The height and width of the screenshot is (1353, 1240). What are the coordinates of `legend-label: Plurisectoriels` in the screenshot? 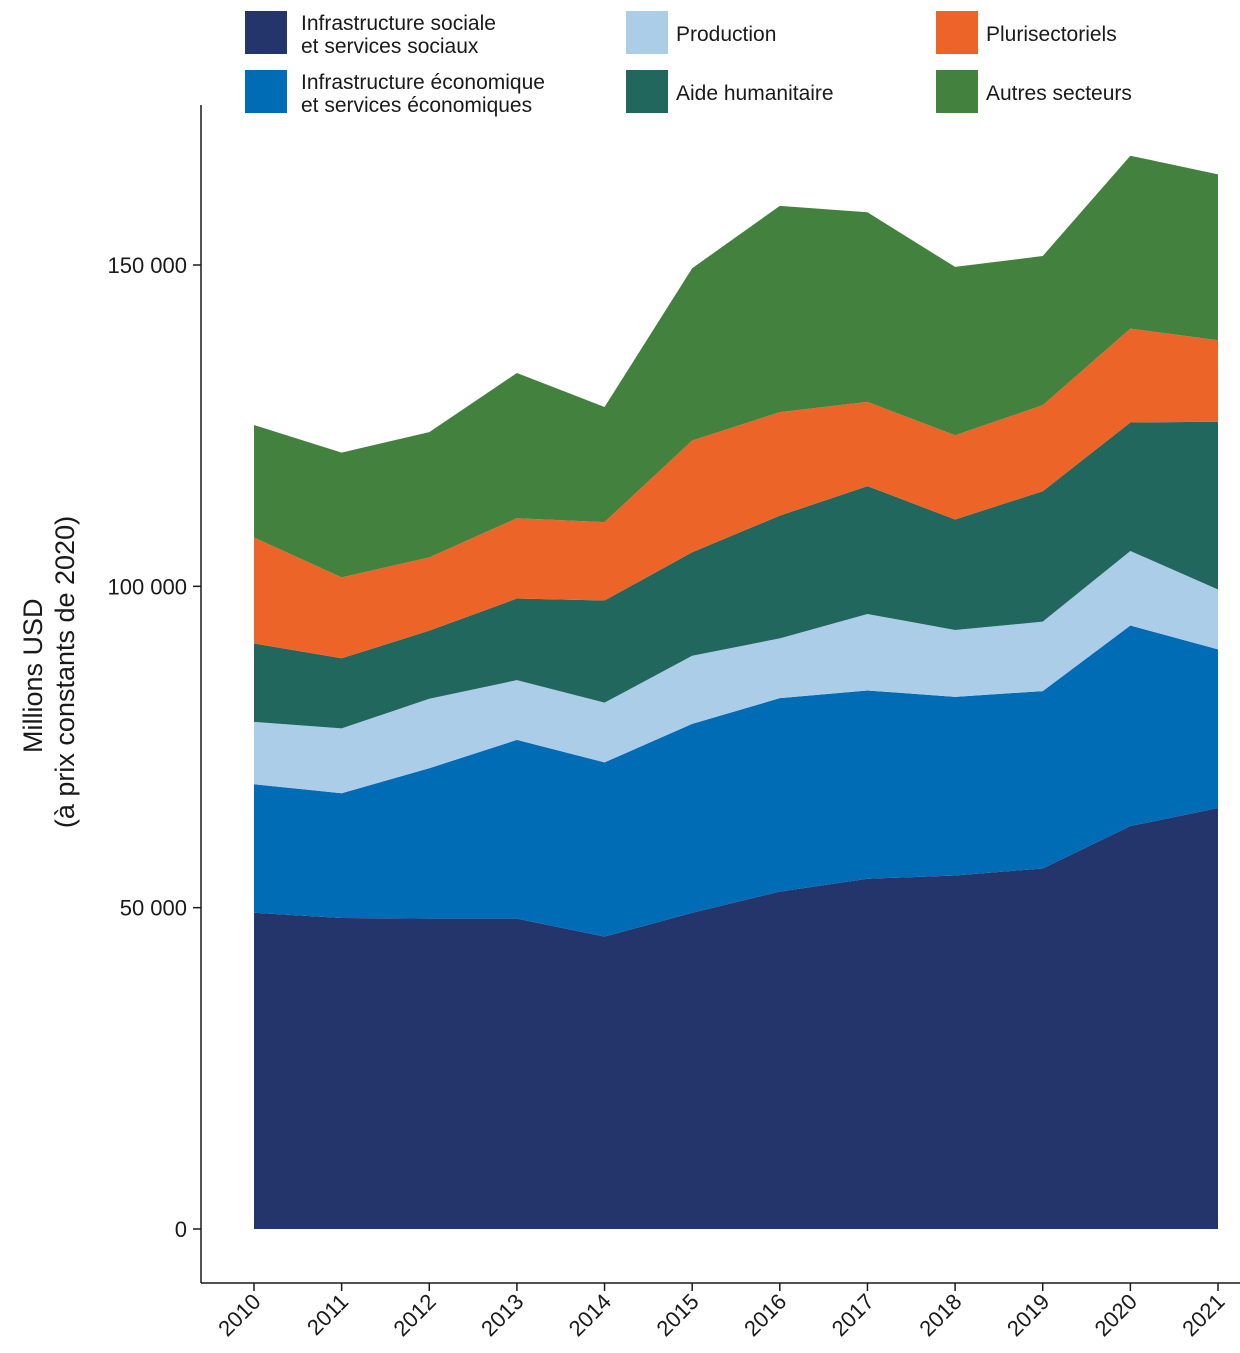 It's located at (1051, 34).